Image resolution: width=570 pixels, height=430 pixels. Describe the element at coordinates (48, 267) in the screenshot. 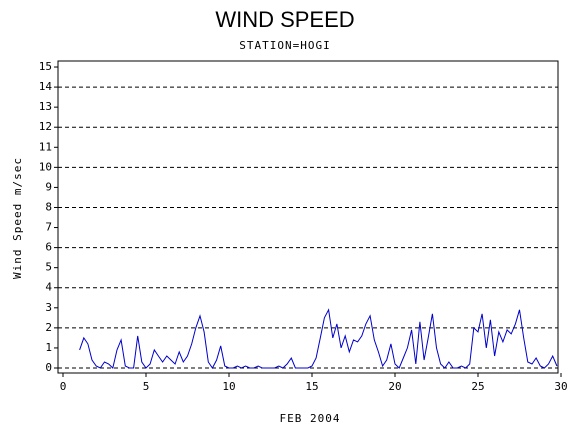

I see `y-tick-label: 5` at that location.